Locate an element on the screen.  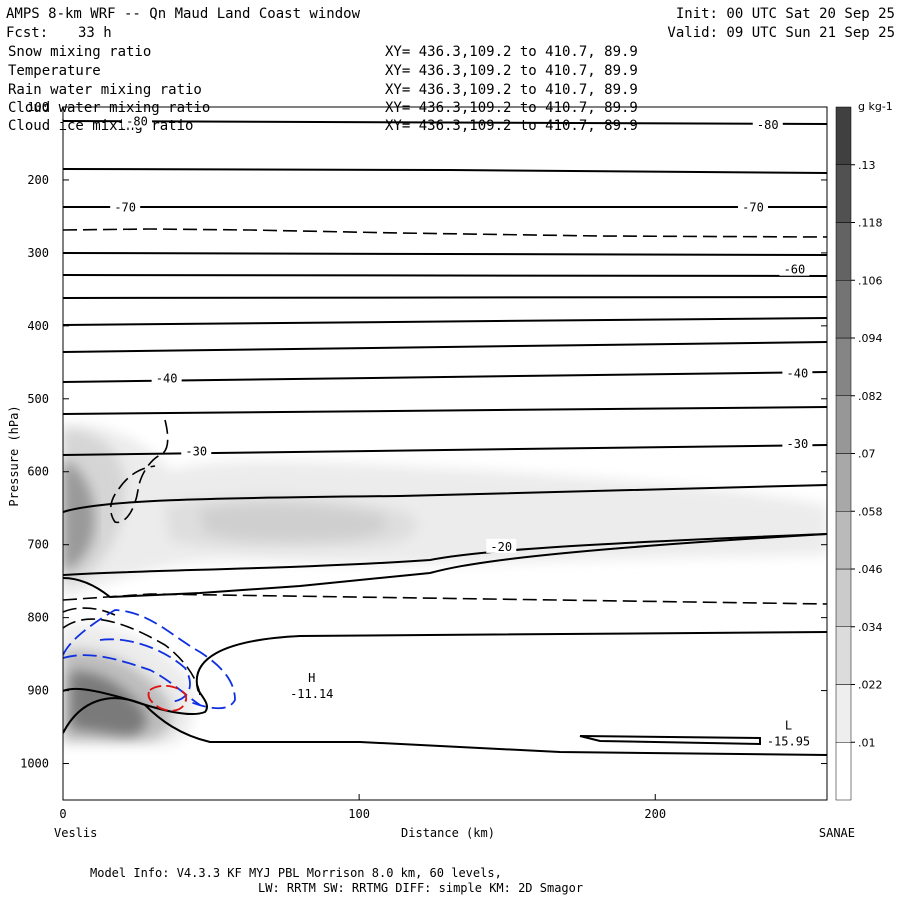
y-tick-label: 600 is located at coordinates (38, 472).